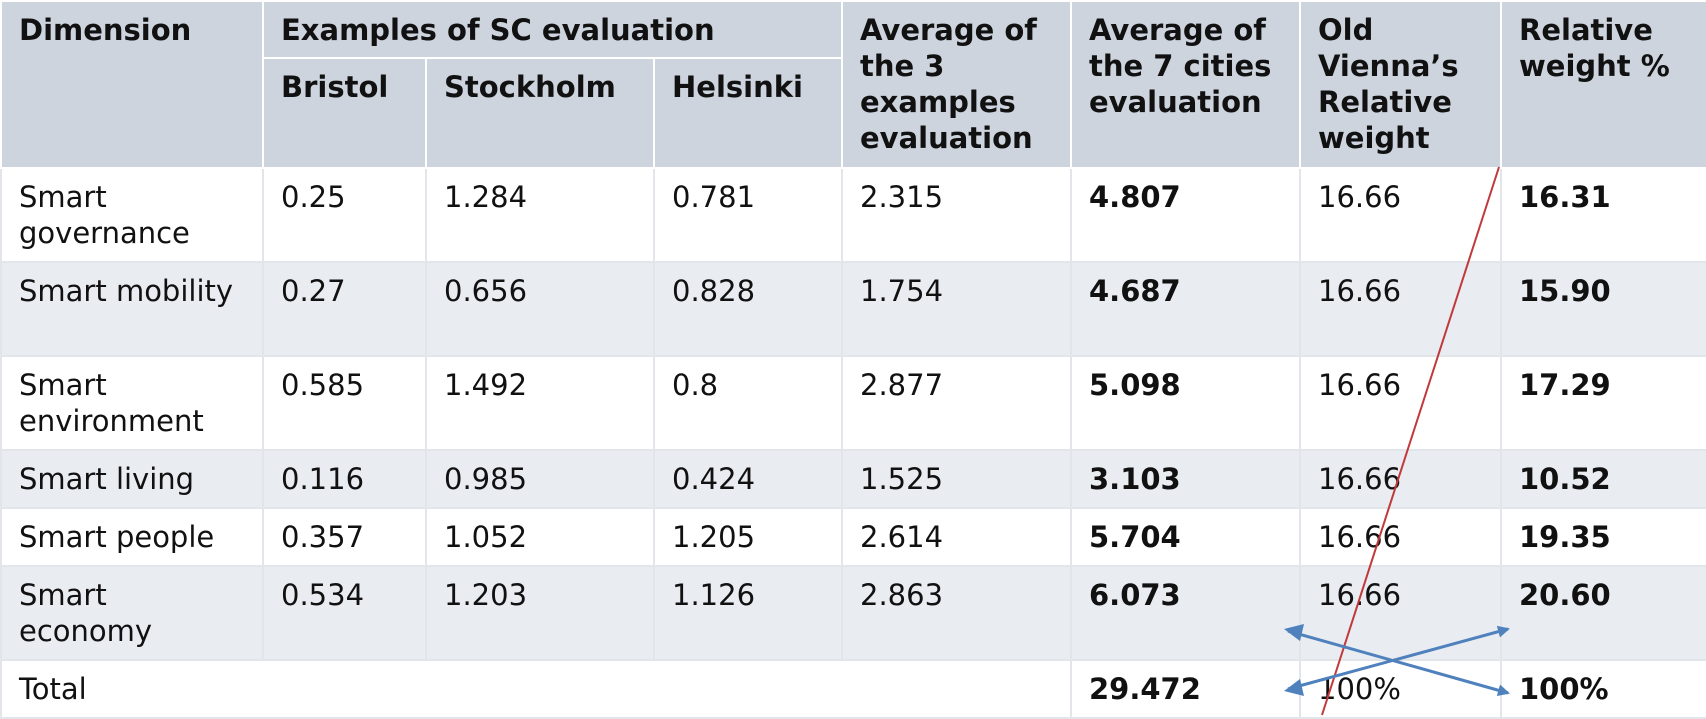 The width and height of the screenshot is (1706, 719). Describe the element at coordinates (132, 537) in the screenshot. I see `cell-dimension: Smart people` at that location.